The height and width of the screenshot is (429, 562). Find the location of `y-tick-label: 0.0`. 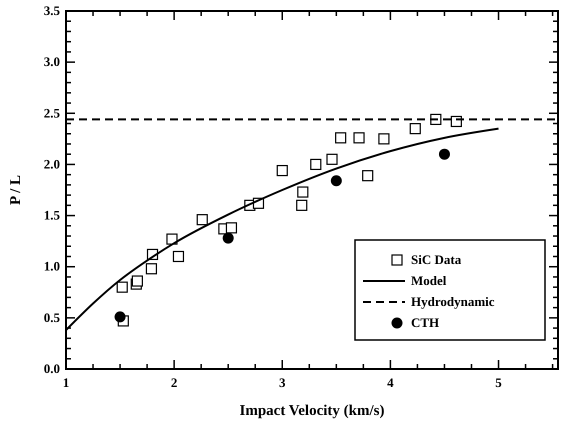

y-tick-label: 0.0 is located at coordinates (52, 368).